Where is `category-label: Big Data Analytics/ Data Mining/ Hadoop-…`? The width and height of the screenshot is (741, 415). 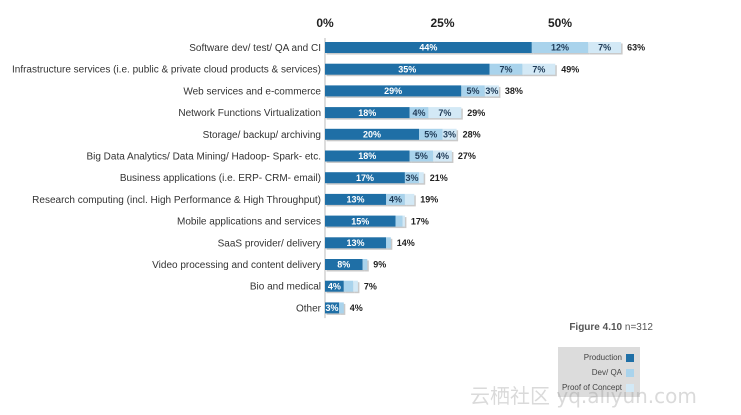
category-label: Big Data Analytics/ Data Mining/ Hadoop-… is located at coordinates (203, 157).